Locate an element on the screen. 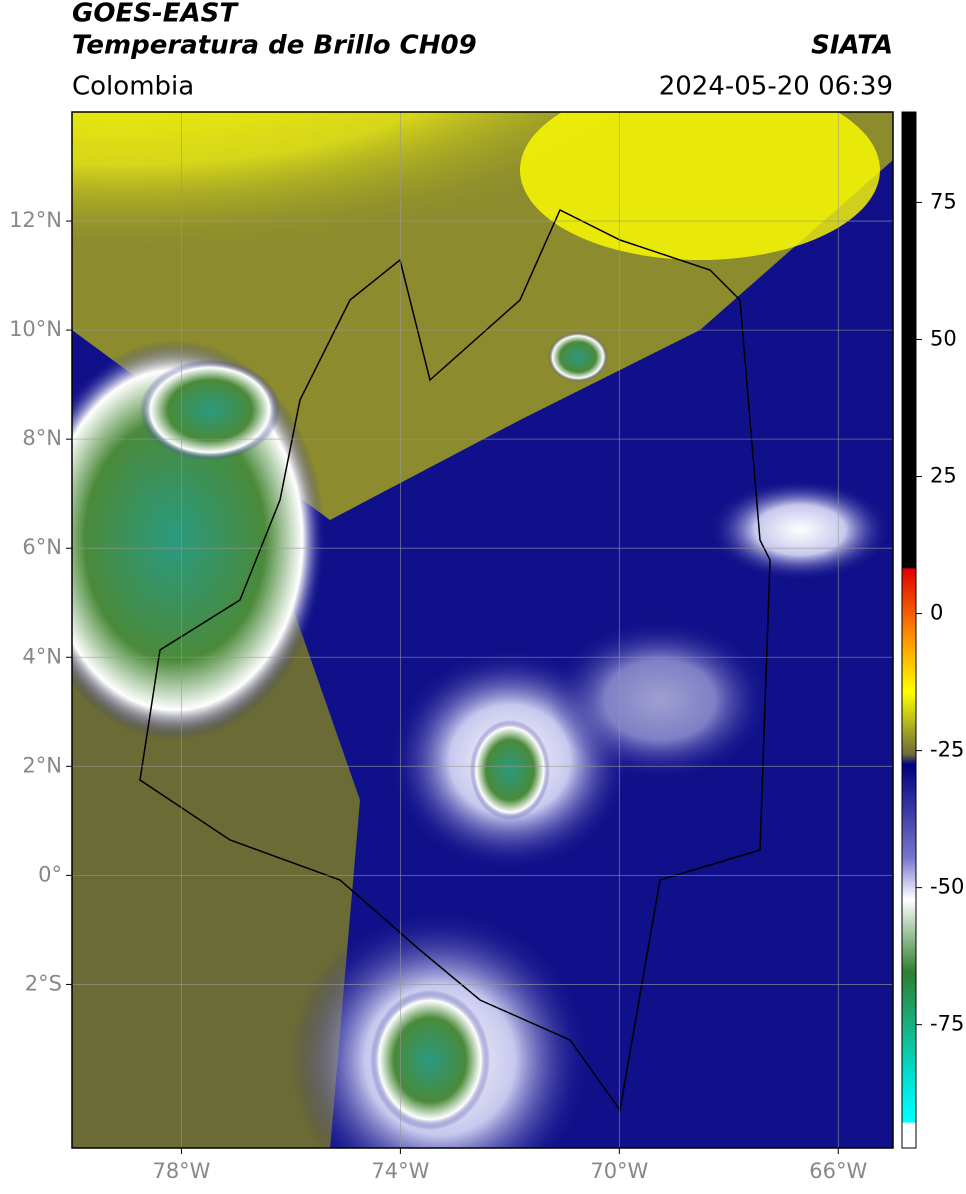  x-tick-label: 66°W is located at coordinates (838, 1171).